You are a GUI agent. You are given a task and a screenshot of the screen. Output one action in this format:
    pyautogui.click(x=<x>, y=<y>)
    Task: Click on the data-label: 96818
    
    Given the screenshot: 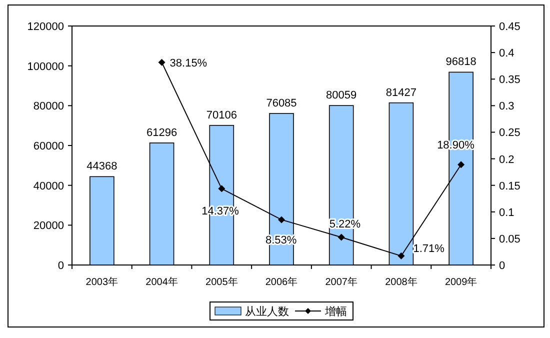 What is the action you would take?
    pyautogui.click(x=461, y=62)
    